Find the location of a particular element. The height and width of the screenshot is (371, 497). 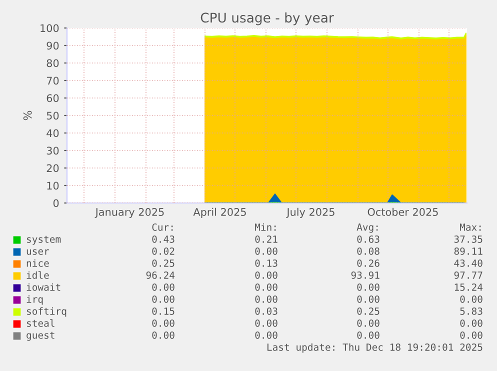

text: Cur: is located at coordinates (162, 227).